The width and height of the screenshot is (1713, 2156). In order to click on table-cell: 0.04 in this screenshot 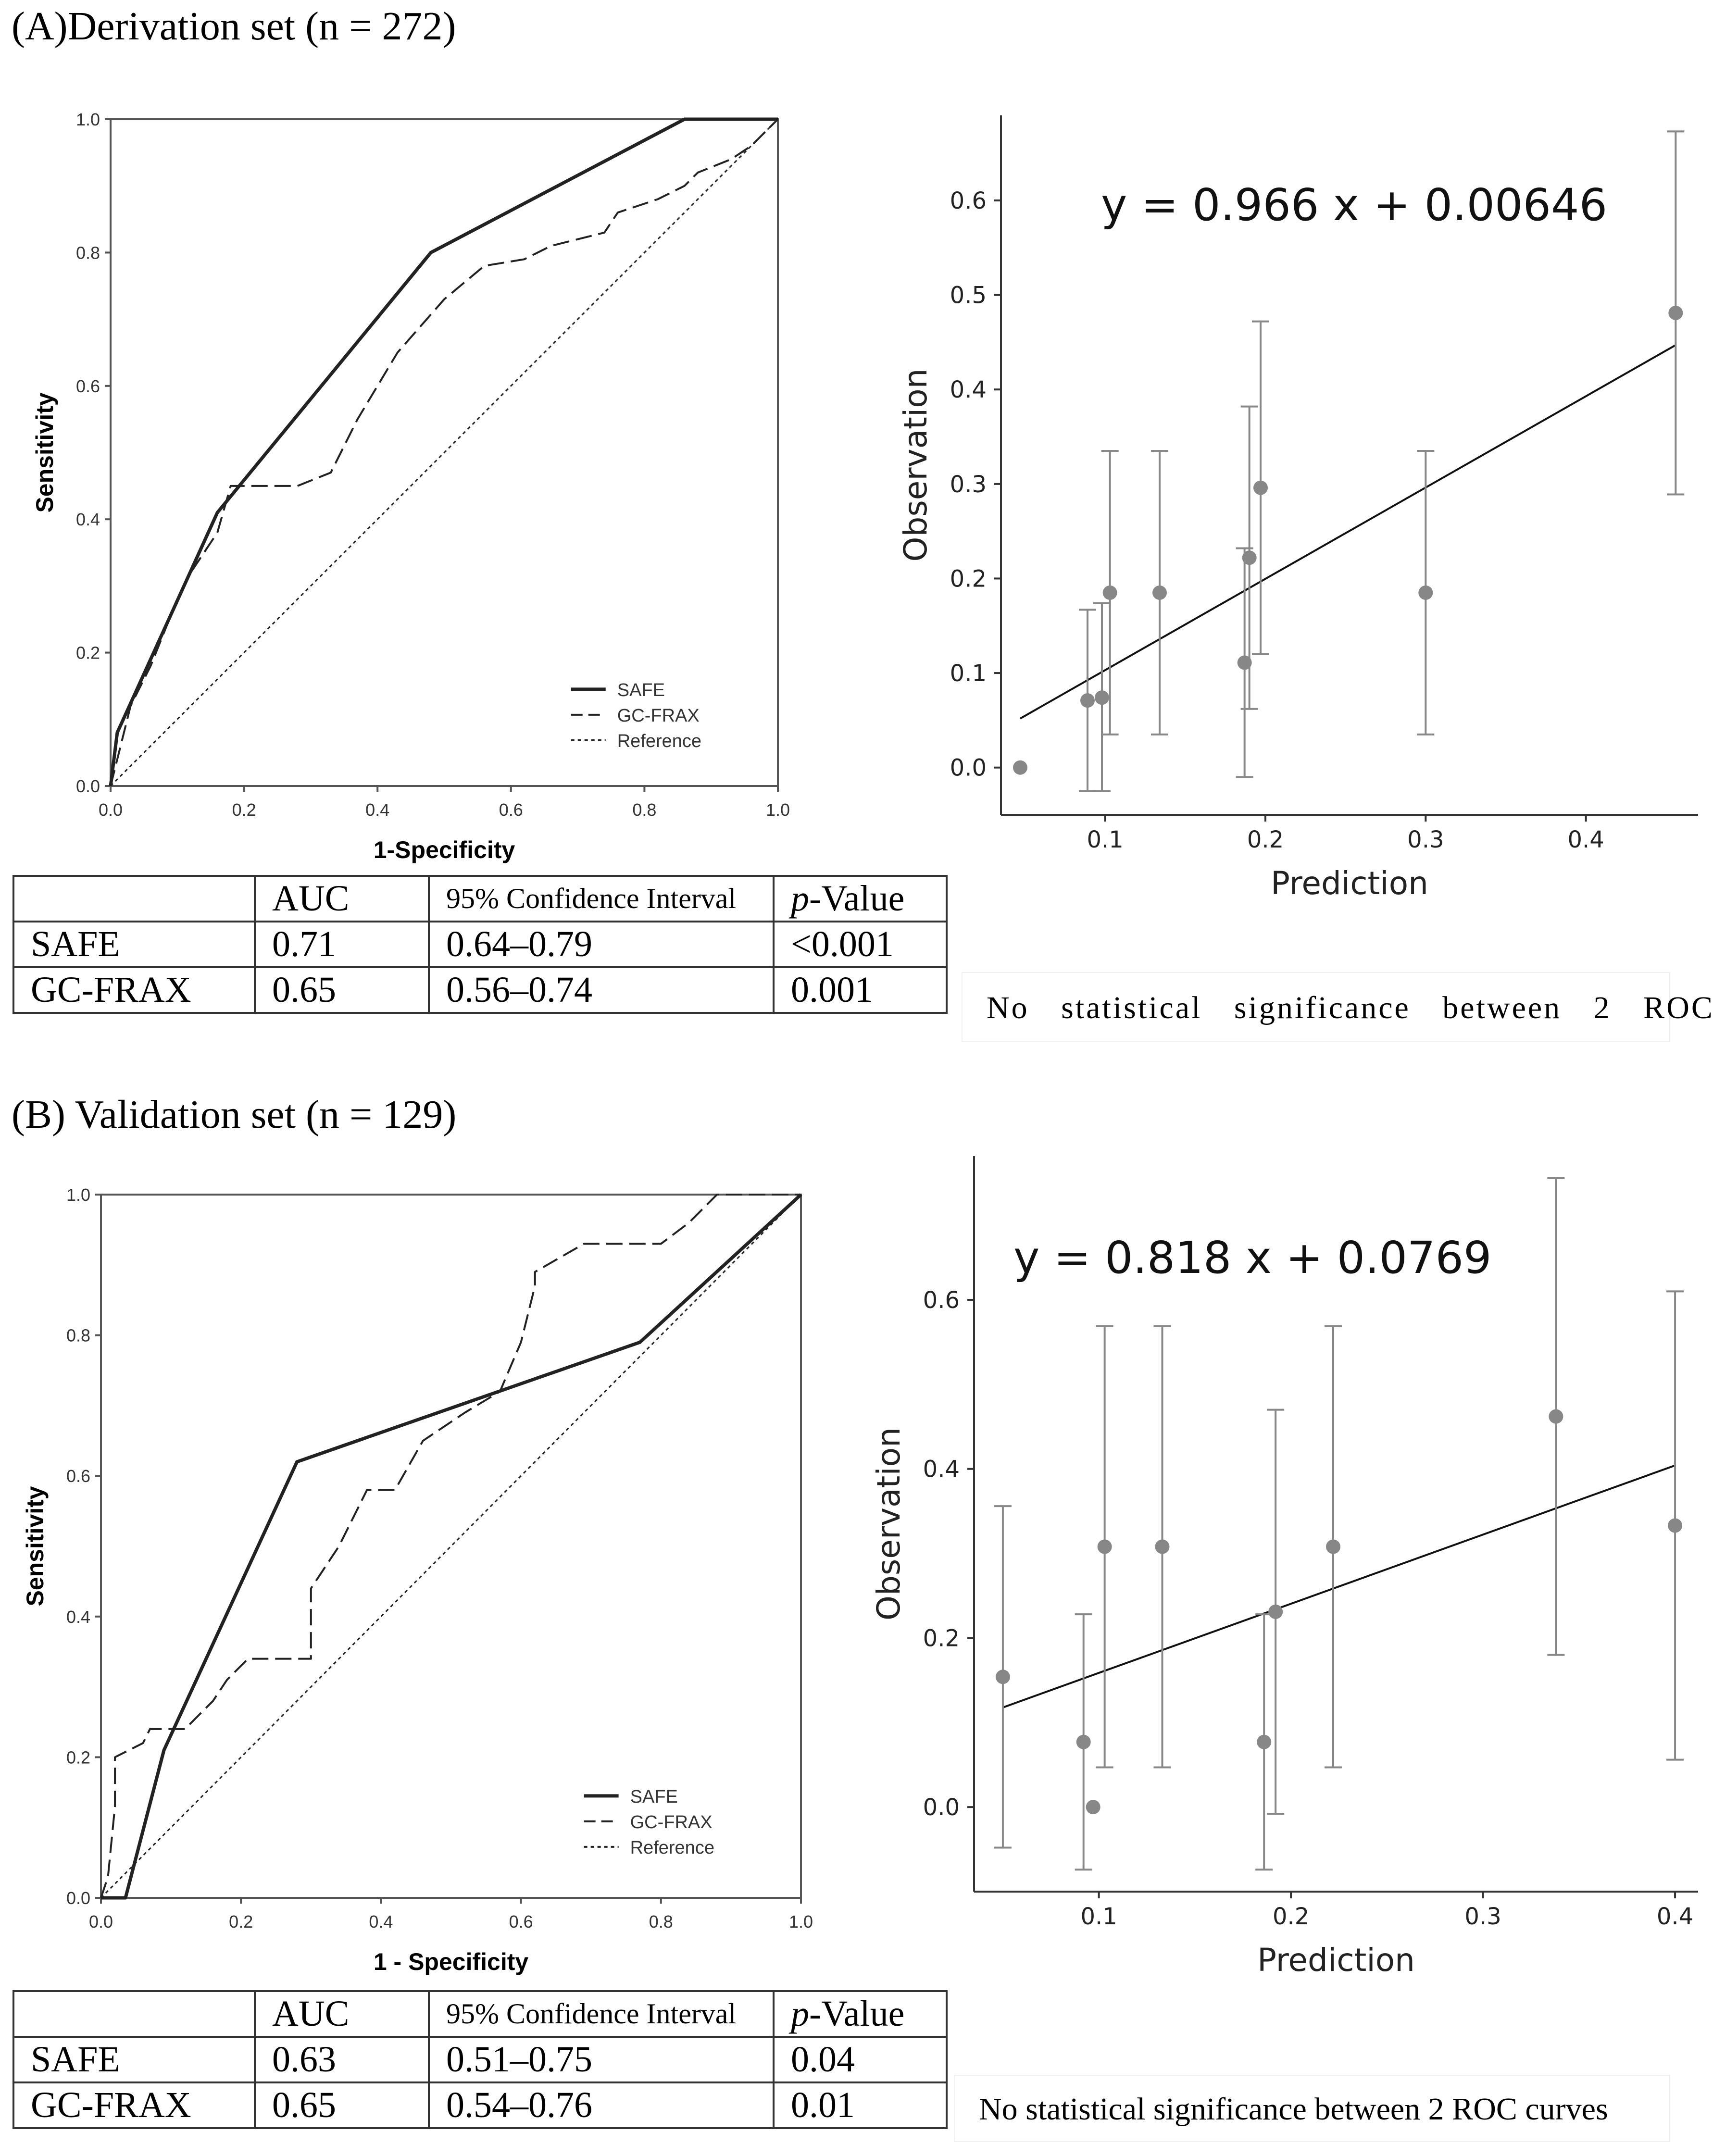, I will do `click(860, 2060)`.